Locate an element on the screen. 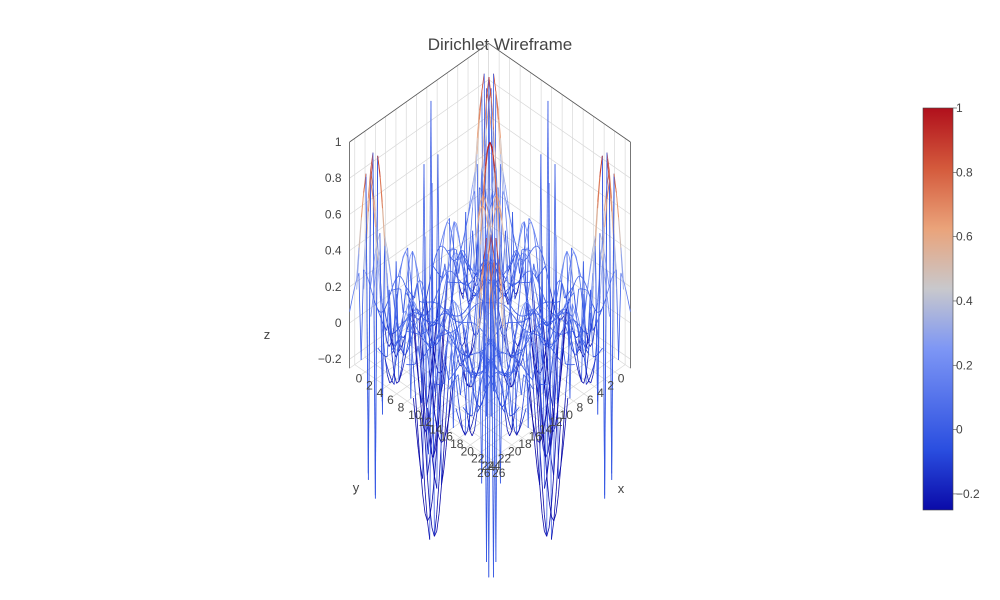 This screenshot has height=600, width=1000. x-tick-label: 2 is located at coordinates (369, 386).